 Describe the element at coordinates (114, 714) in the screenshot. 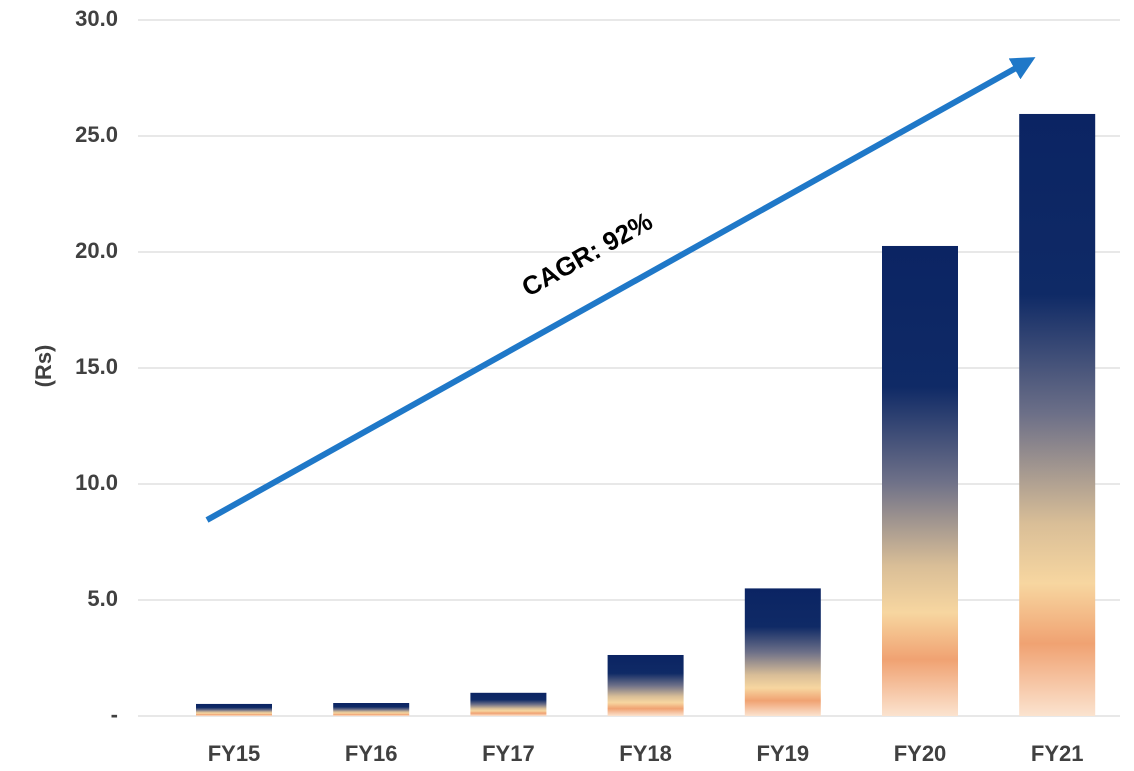

I see `y-tick-label: -` at that location.